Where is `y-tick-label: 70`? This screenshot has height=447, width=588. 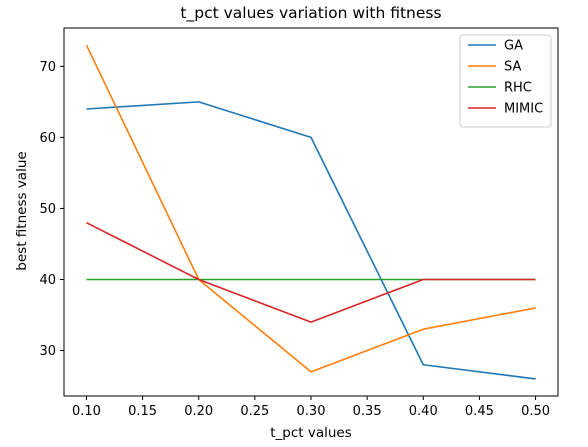 y-tick-label: 70 is located at coordinates (47, 67).